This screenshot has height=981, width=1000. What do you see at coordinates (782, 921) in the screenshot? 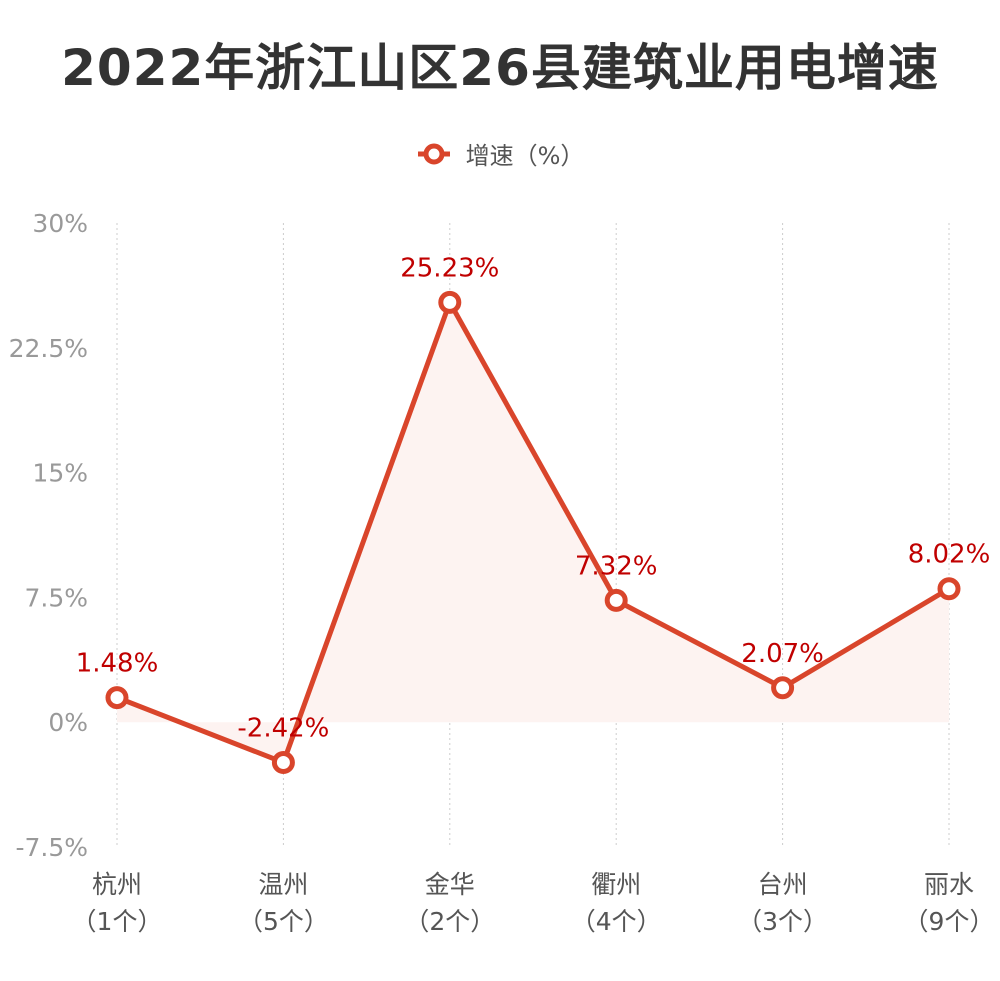
I see `x-tick-sublabel: （3个）` at bounding box center [782, 921].